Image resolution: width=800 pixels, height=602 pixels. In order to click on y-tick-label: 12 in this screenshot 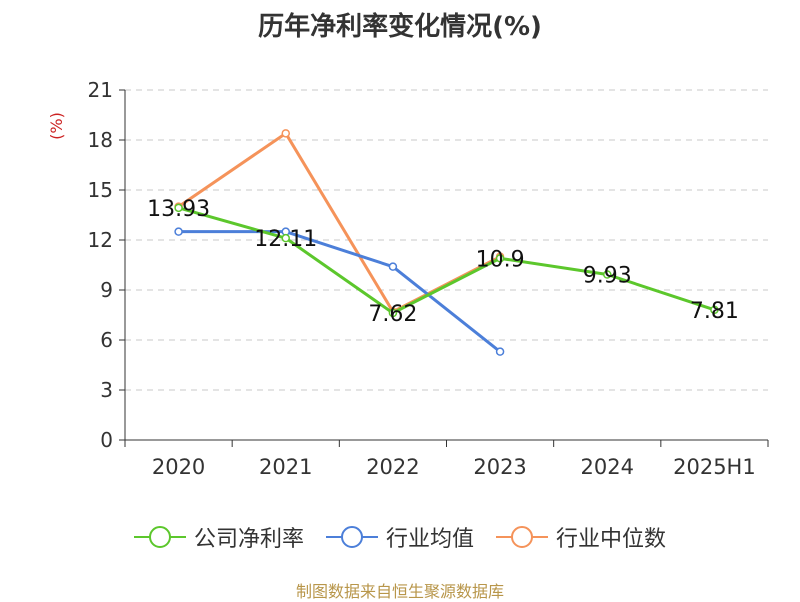, I will do `click(100, 240)`.